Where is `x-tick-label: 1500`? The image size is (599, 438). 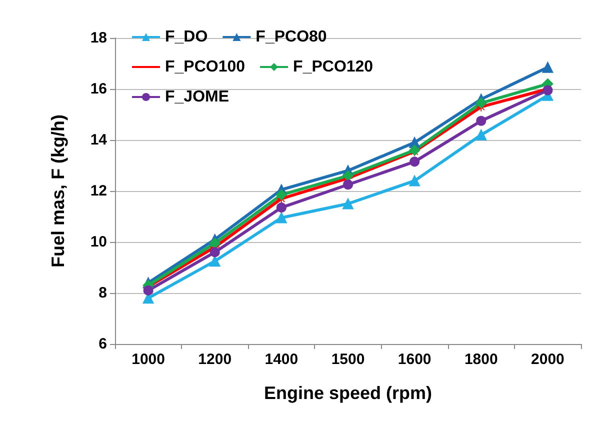 x-tick-label: 1500 is located at coordinates (348, 359).